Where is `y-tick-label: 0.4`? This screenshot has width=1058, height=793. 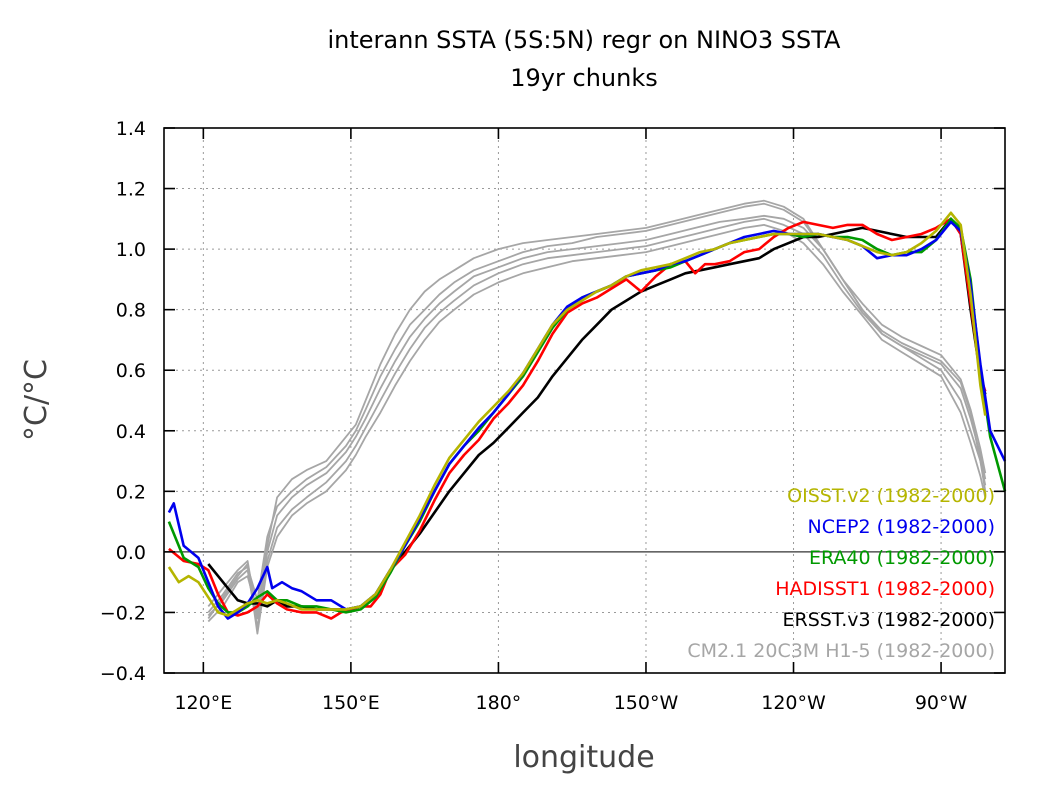
y-tick-label: 0.4 is located at coordinates (131, 432).